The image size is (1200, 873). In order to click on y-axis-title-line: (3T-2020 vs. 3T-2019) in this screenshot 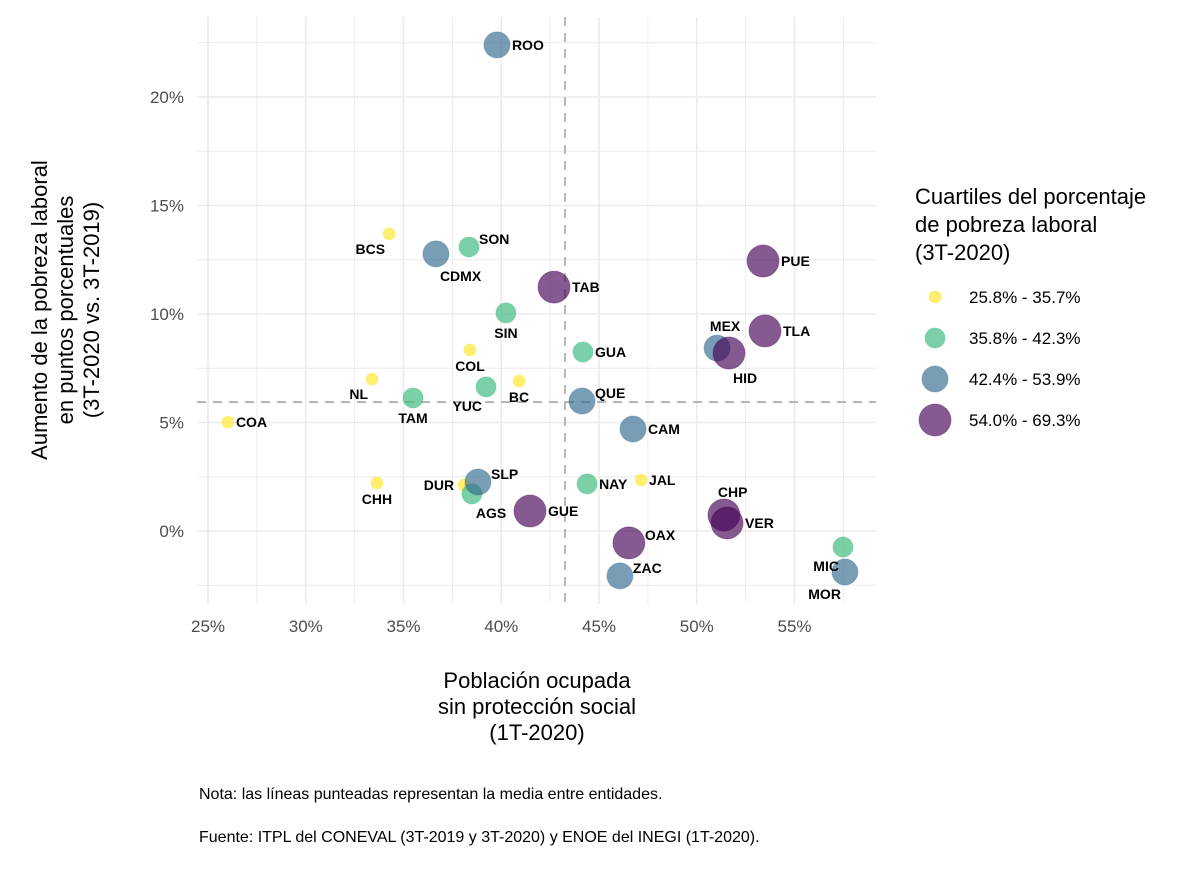, I will do `click(91, 310)`.